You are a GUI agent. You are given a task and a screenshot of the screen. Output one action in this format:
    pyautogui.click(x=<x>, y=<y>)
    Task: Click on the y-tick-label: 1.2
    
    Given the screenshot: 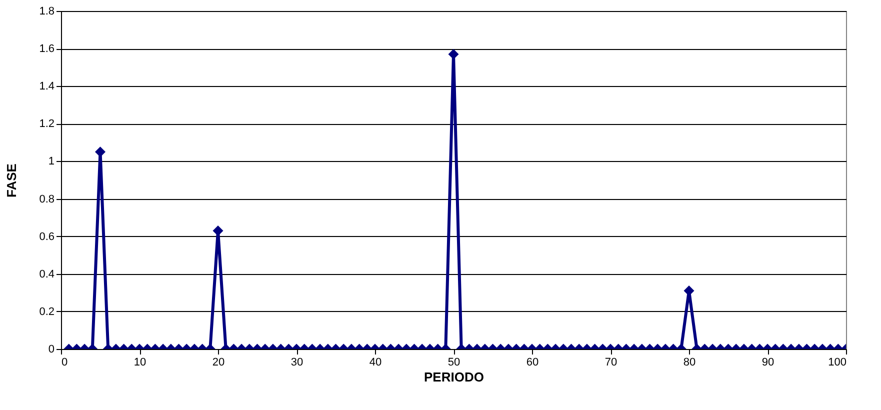 What is the action you would take?
    pyautogui.click(x=46, y=124)
    